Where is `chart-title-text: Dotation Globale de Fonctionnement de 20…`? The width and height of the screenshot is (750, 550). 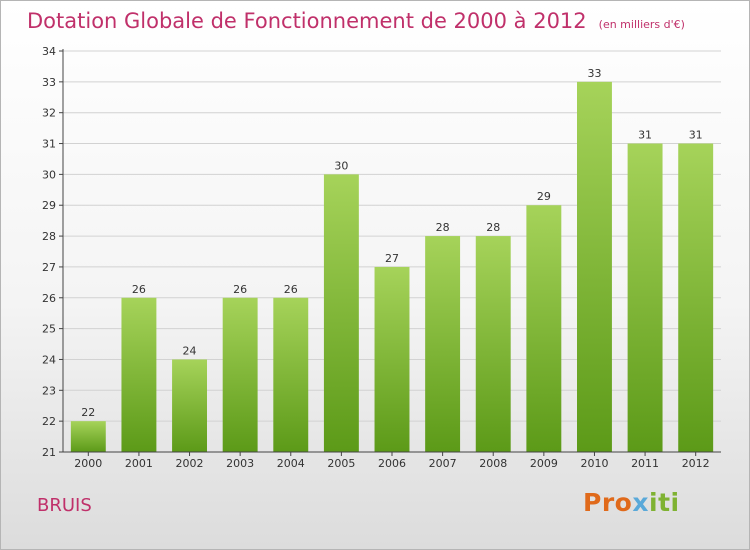
chart-title-text: Dotation Globale de Fonctionnement de 20… is located at coordinates (307, 21).